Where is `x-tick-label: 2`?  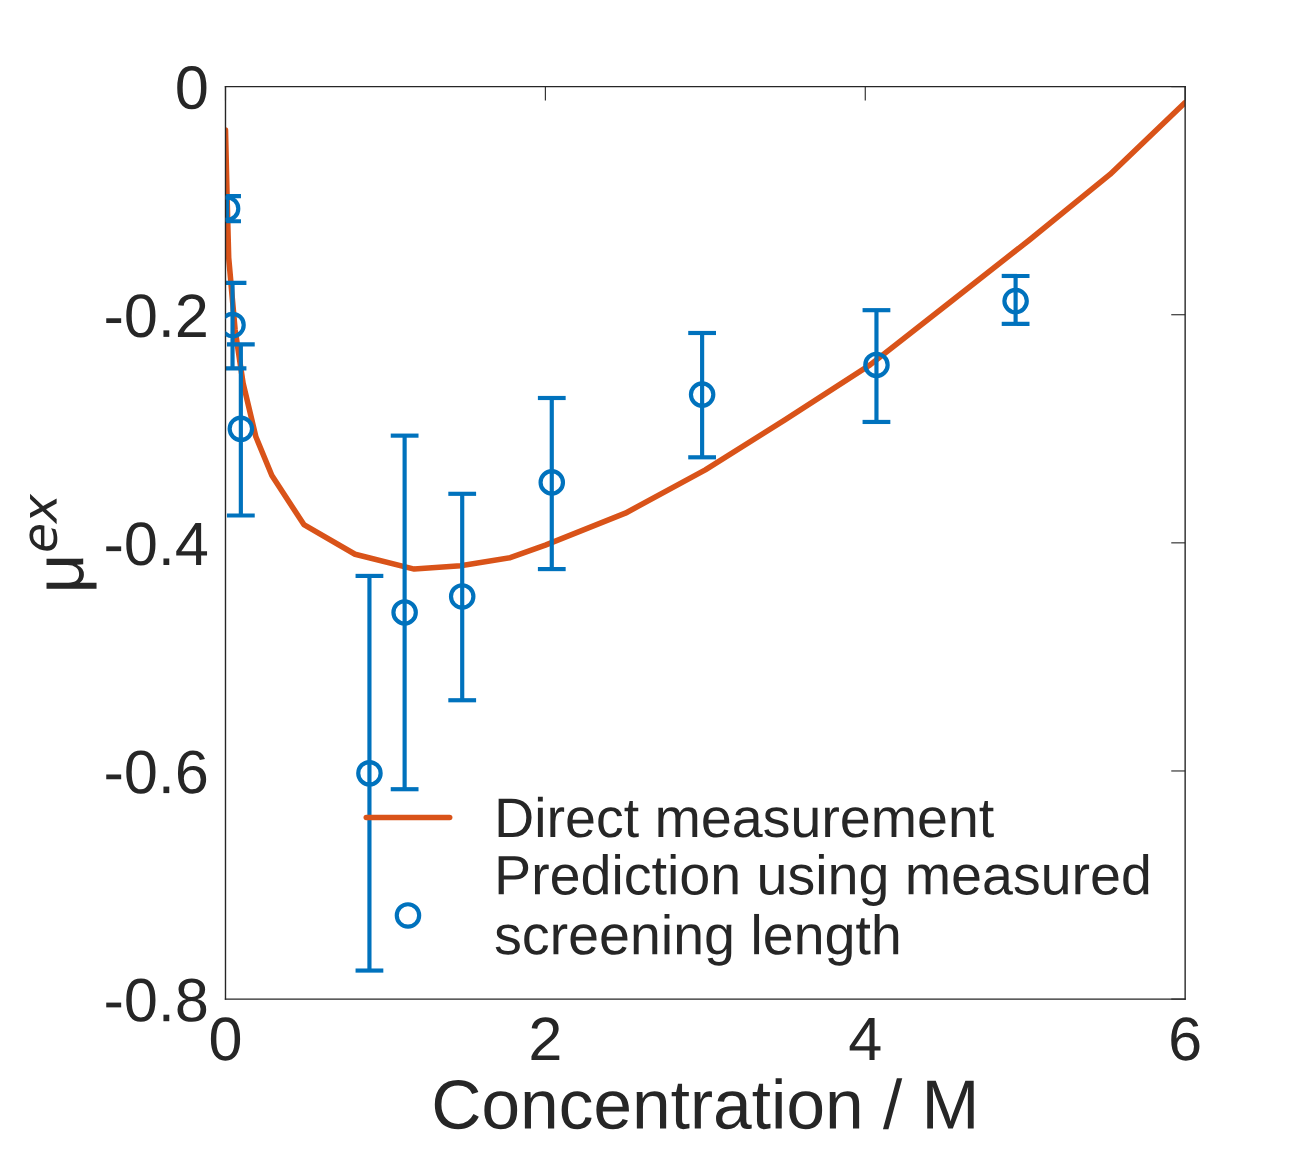
x-tick-label: 2 is located at coordinates (545, 1039).